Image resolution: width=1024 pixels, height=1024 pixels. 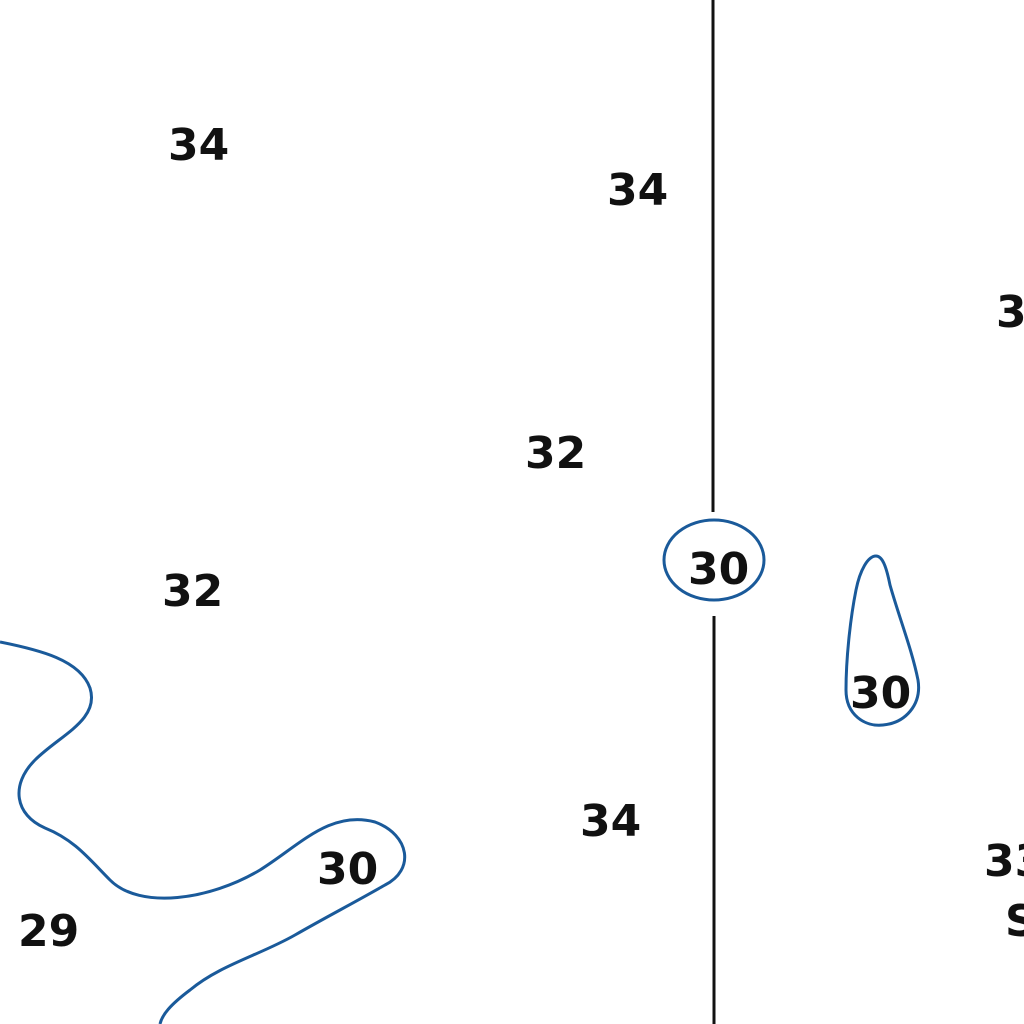 I want to click on depth-sounding: 3, so click(x=1010, y=312).